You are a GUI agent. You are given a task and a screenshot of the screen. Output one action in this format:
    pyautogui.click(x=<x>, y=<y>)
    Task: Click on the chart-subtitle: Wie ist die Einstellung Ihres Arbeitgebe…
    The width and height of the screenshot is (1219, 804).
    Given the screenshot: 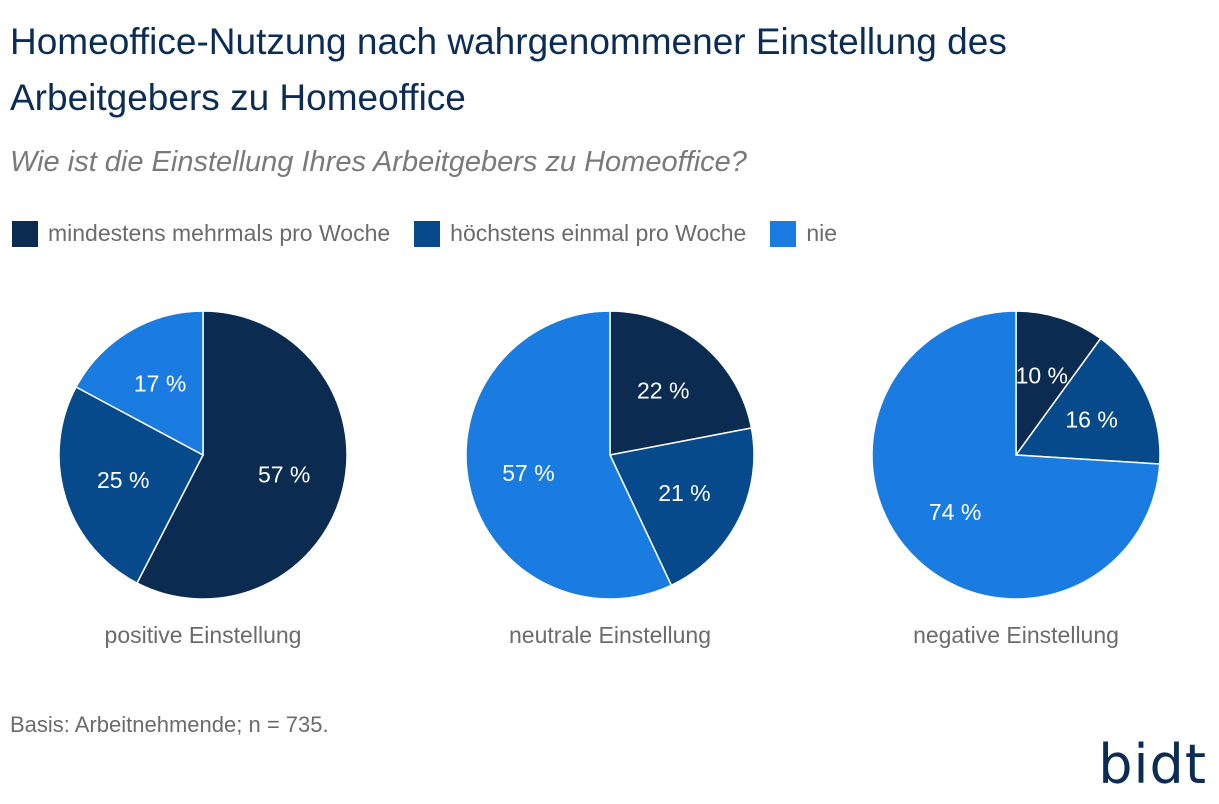 What is the action you would take?
    pyautogui.click(x=378, y=162)
    